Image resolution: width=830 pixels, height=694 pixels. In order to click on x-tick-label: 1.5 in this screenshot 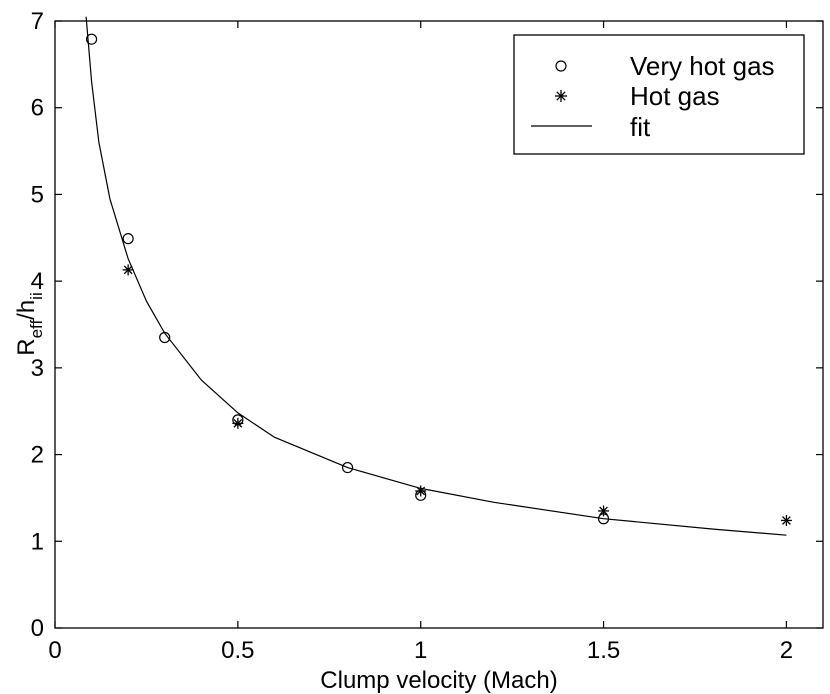, I will do `click(603, 650)`.